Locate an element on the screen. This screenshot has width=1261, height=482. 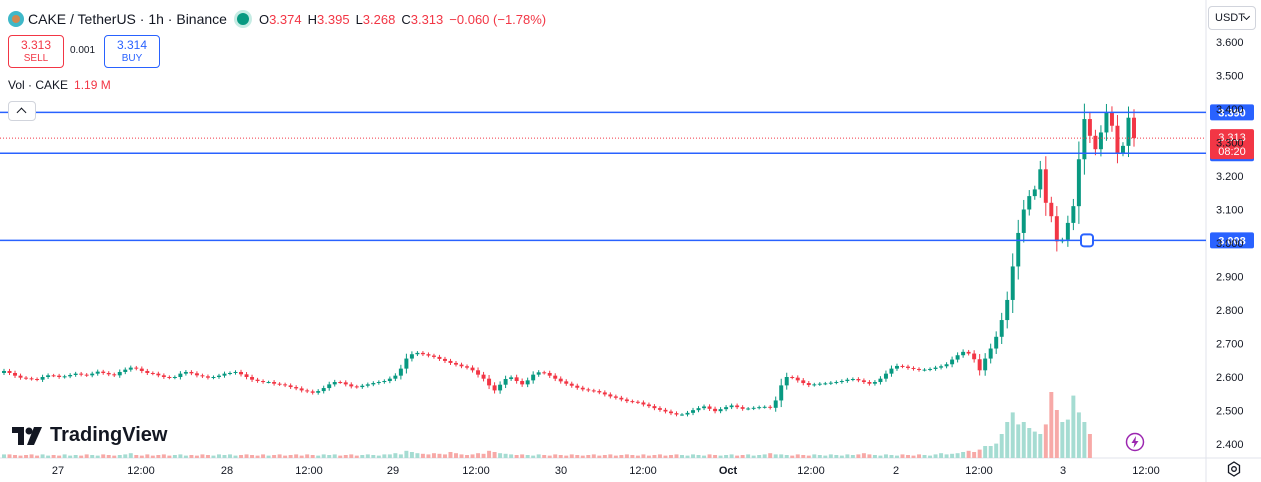
sell-button: 3.313 SELL is located at coordinates (36, 51).